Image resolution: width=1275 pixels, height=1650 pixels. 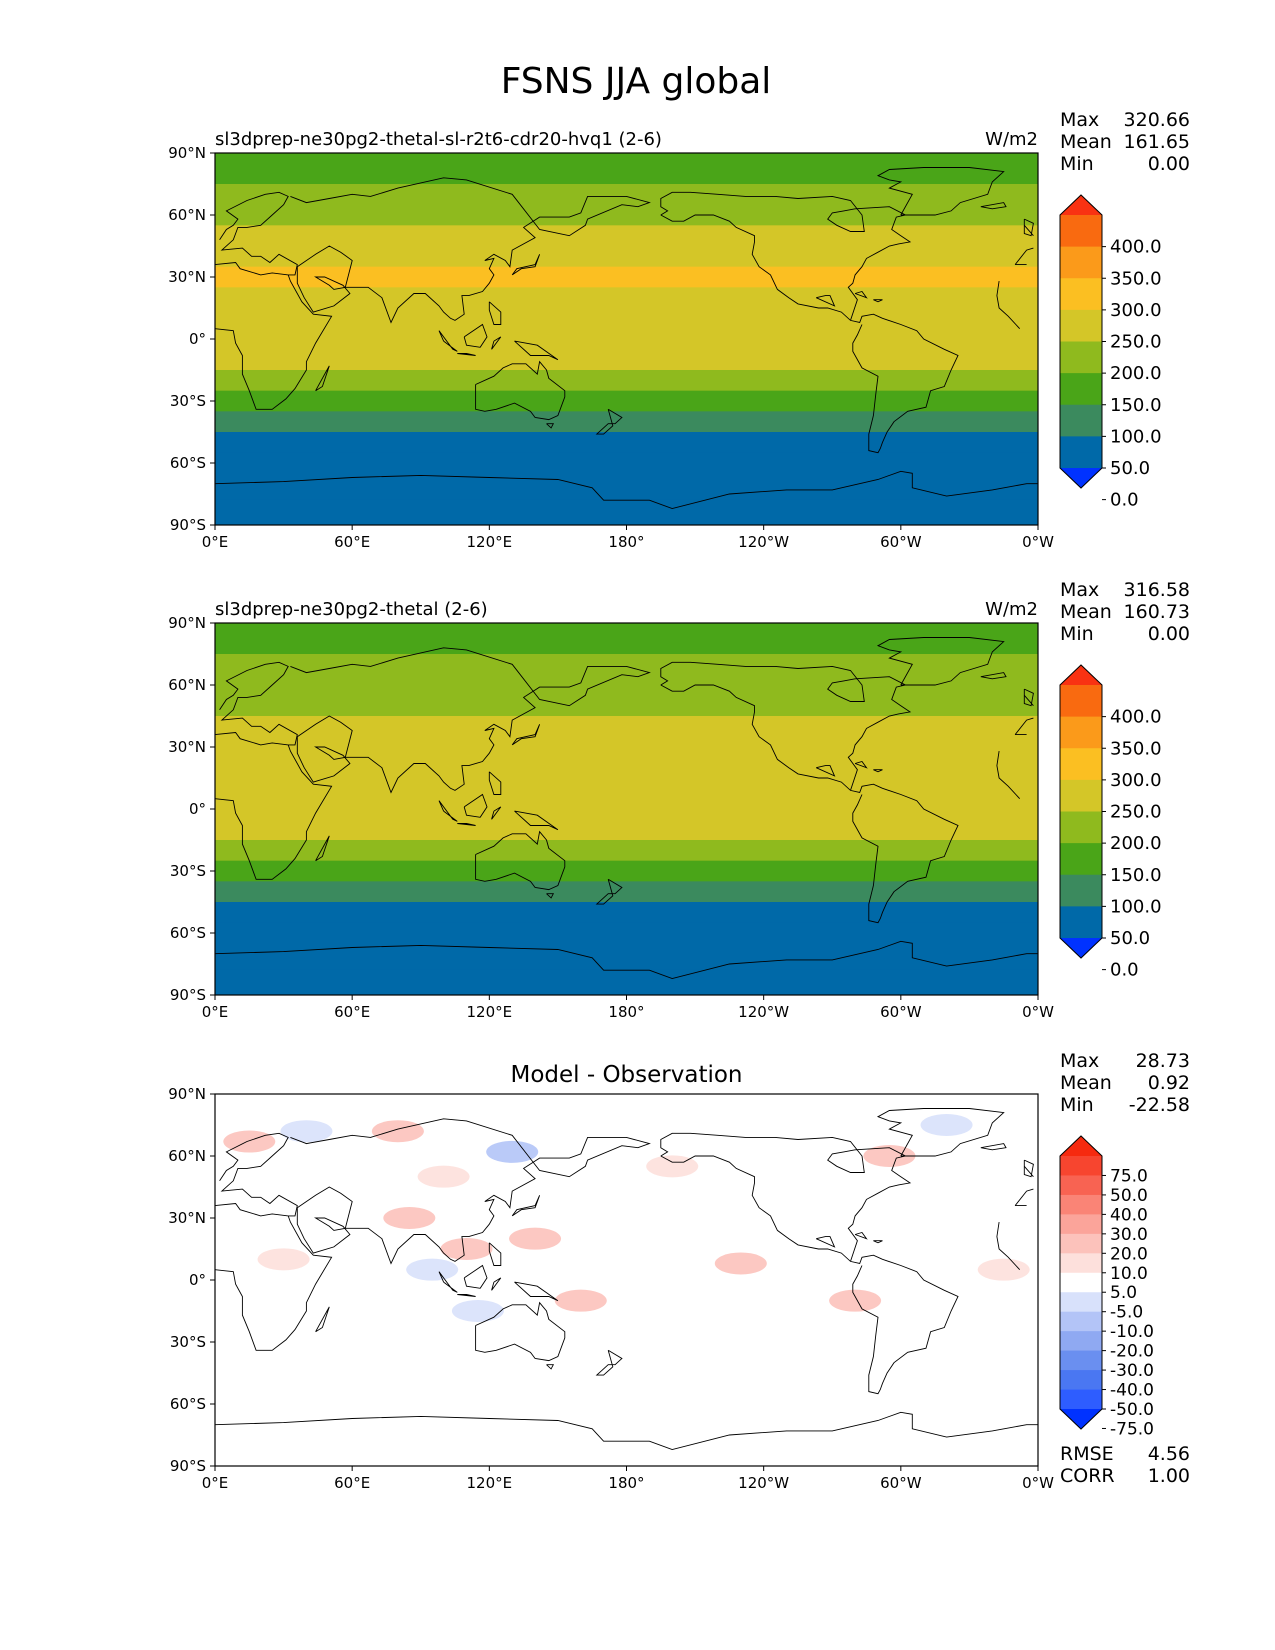 I want to click on stat-value: 0.92, so click(x=1169, y=1083).